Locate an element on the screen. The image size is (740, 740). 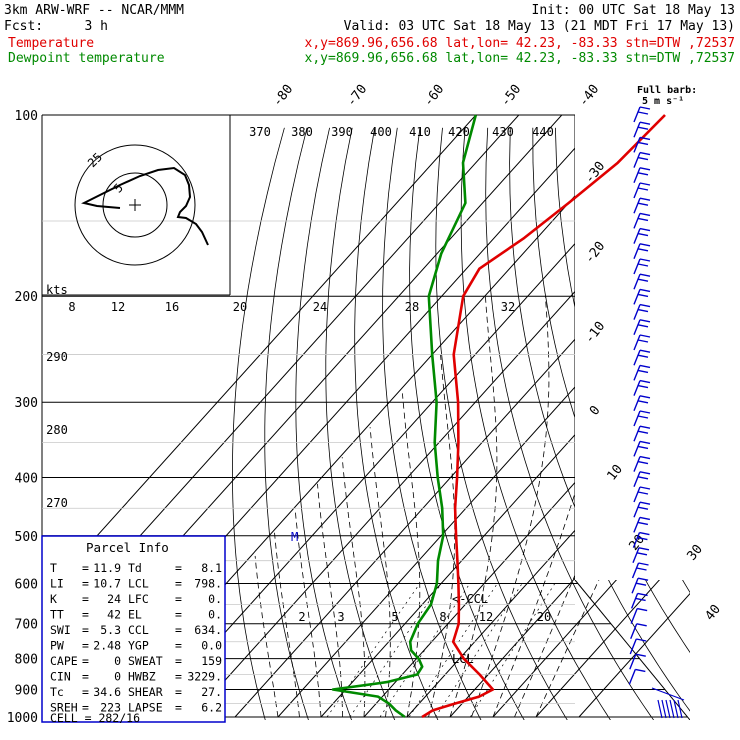
isotherm-label: -10 is located at coordinates (595, 333).